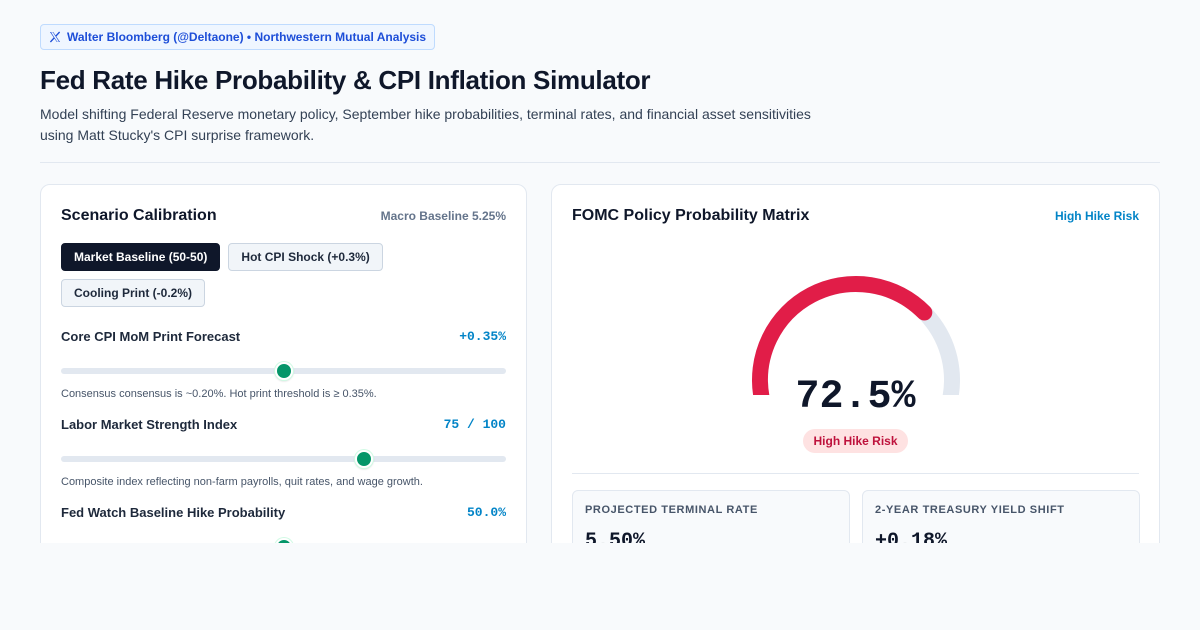 The width and height of the screenshot is (1200, 630). Describe the element at coordinates (363, 459) in the screenshot. I see `labor-market-slider-thumb` at that location.